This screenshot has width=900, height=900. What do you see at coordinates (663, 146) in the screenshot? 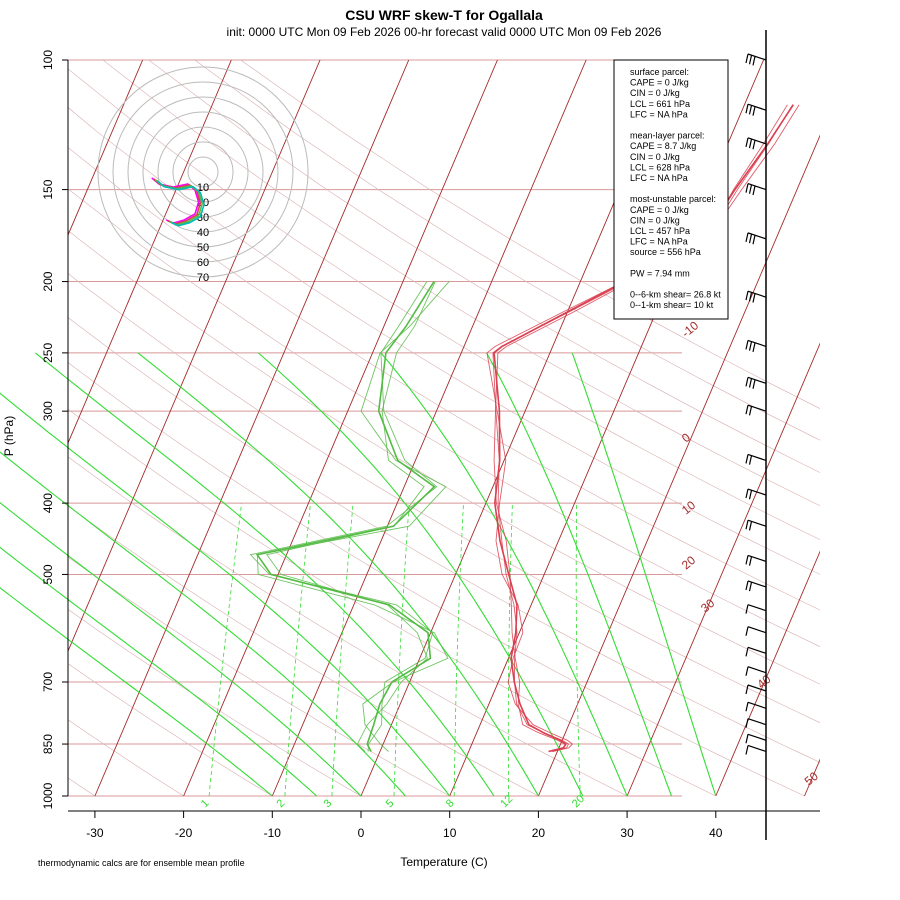
I see `info-line-7: CAPE = 8.7 J/kg` at bounding box center [663, 146].